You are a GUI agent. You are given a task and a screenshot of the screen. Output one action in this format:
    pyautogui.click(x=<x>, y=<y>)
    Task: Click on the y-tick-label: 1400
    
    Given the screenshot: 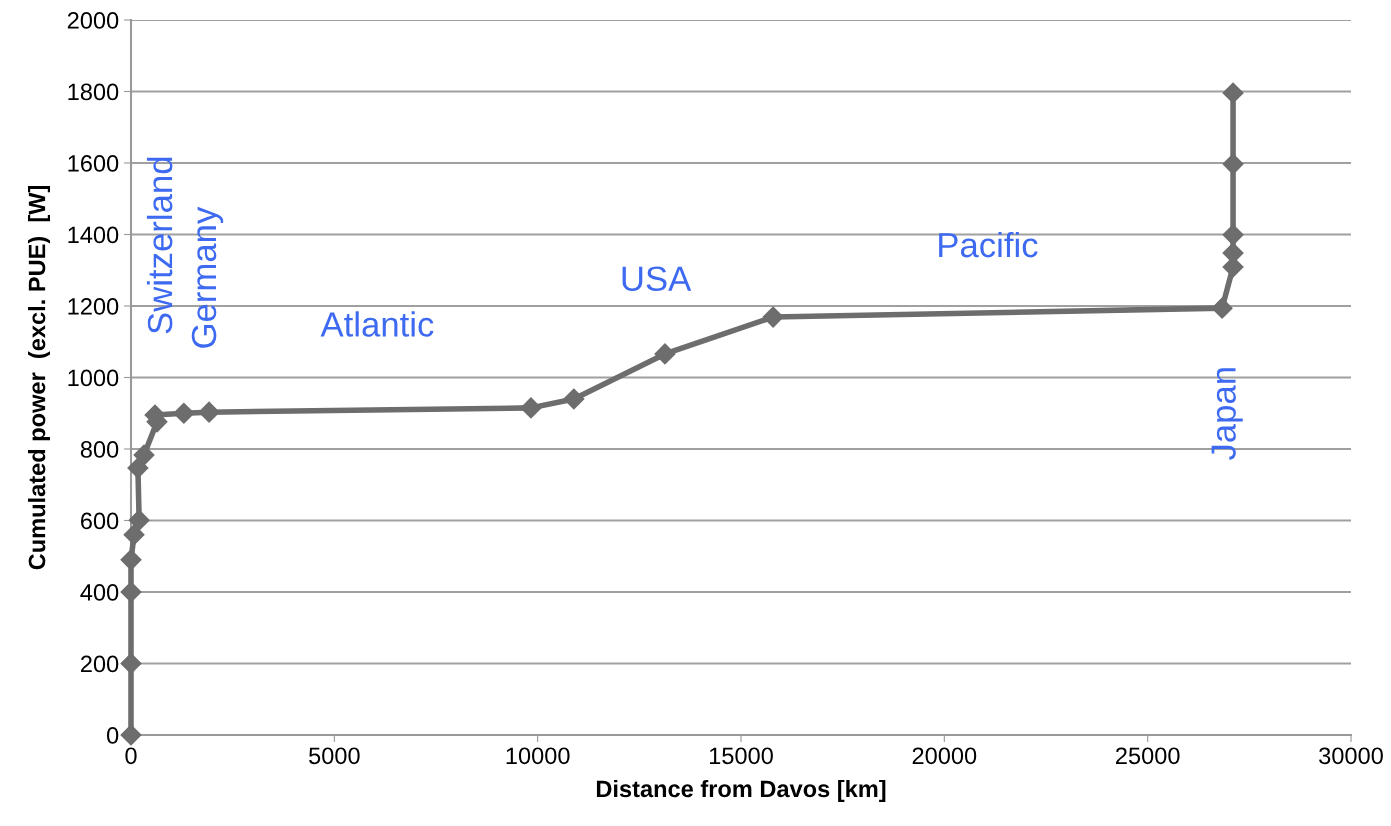 What is the action you would take?
    pyautogui.click(x=93, y=235)
    